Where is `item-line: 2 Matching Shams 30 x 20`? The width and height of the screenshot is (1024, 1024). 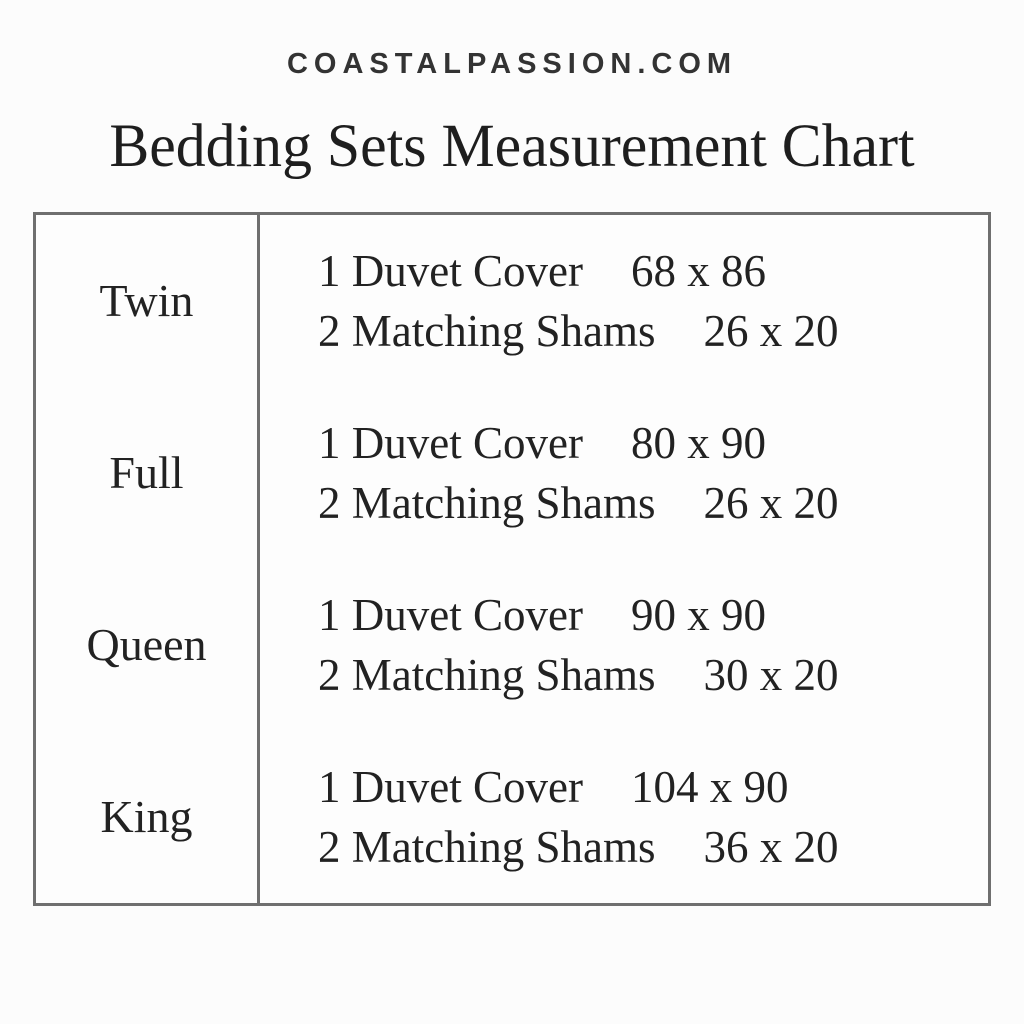 item-line: 2 Matching Shams 30 x 20 is located at coordinates (653, 675).